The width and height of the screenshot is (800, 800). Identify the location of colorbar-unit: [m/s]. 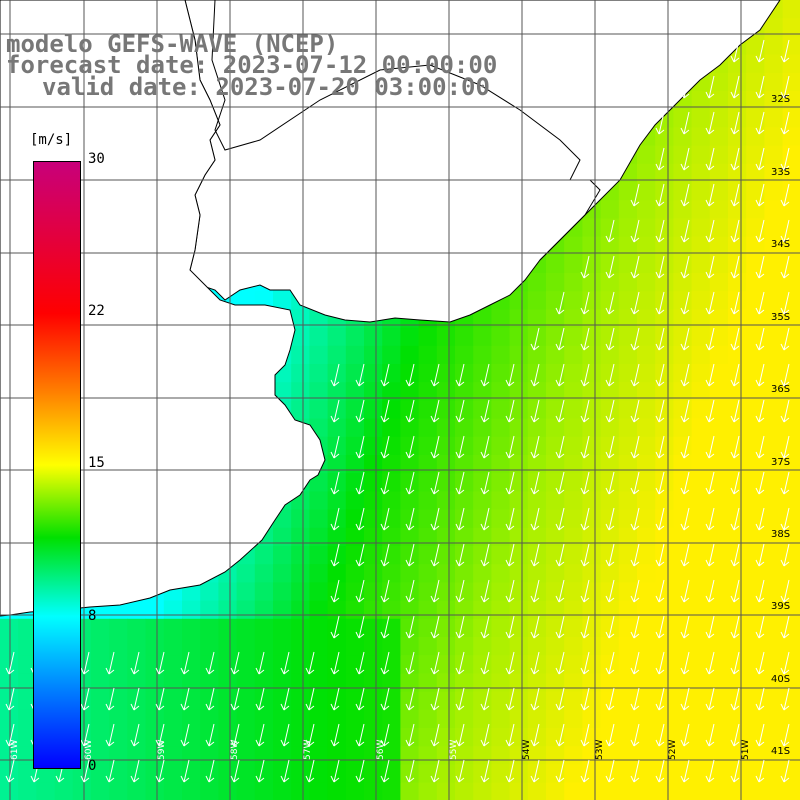
(51, 140).